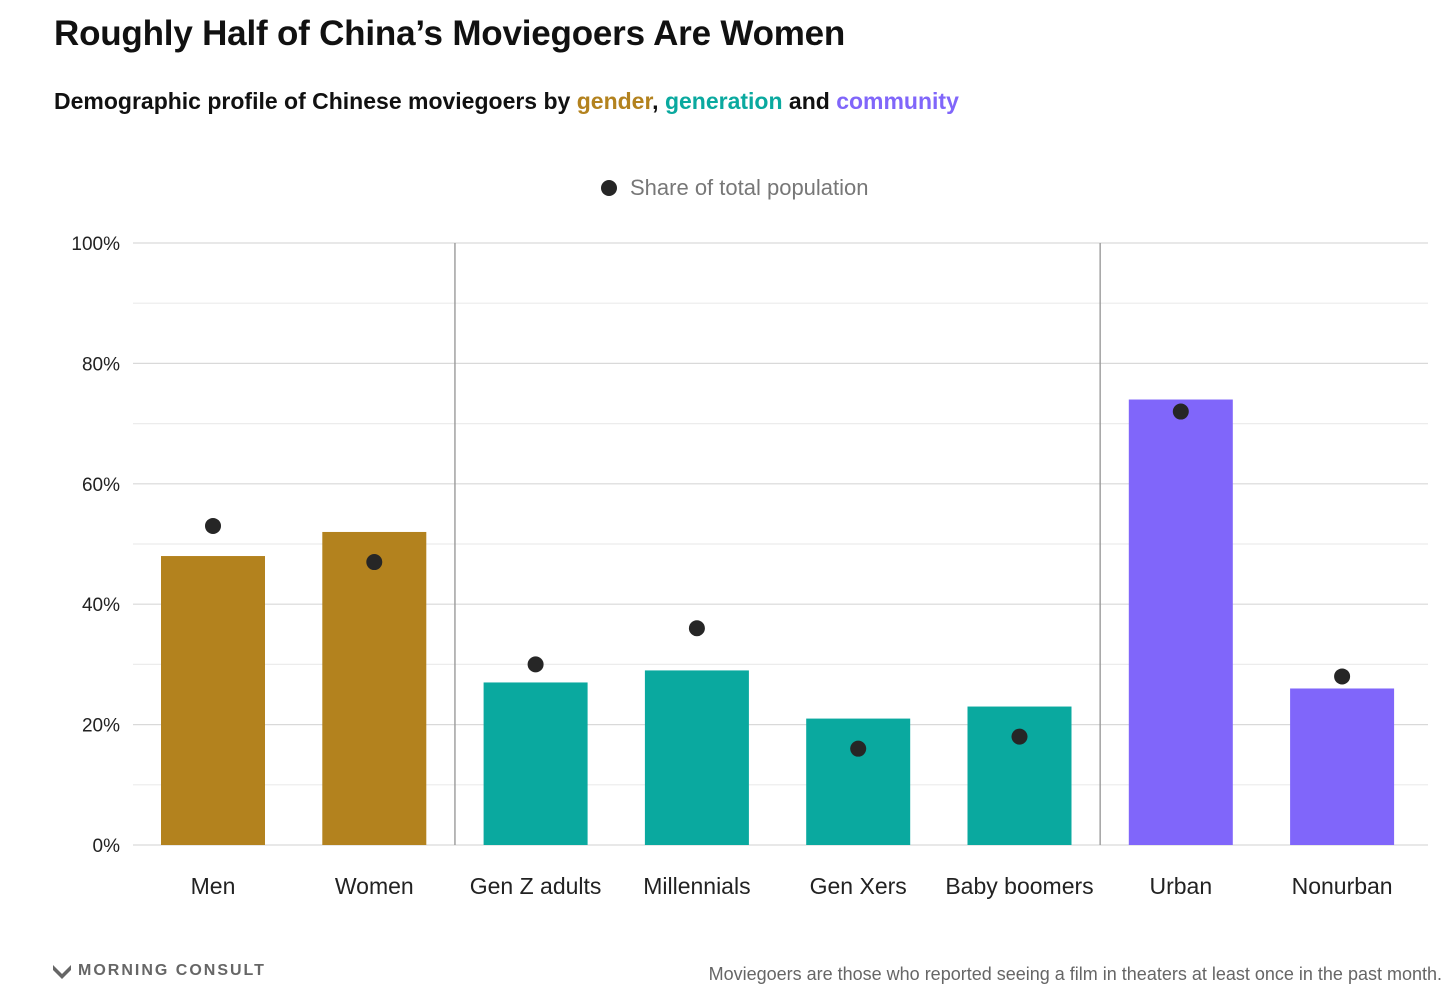  Describe the element at coordinates (213, 700) in the screenshot. I see `bar-men` at that location.